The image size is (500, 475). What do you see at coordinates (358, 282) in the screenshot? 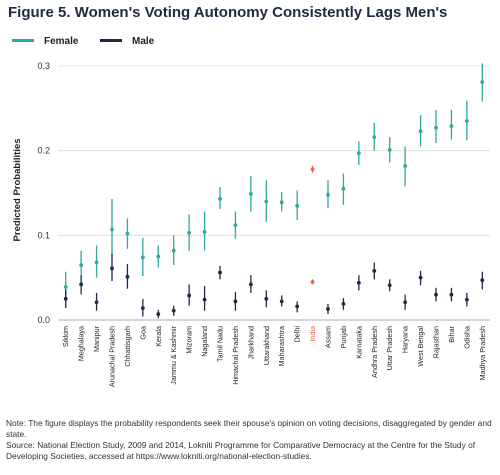
I see `point-male-karnataka` at bounding box center [358, 282].